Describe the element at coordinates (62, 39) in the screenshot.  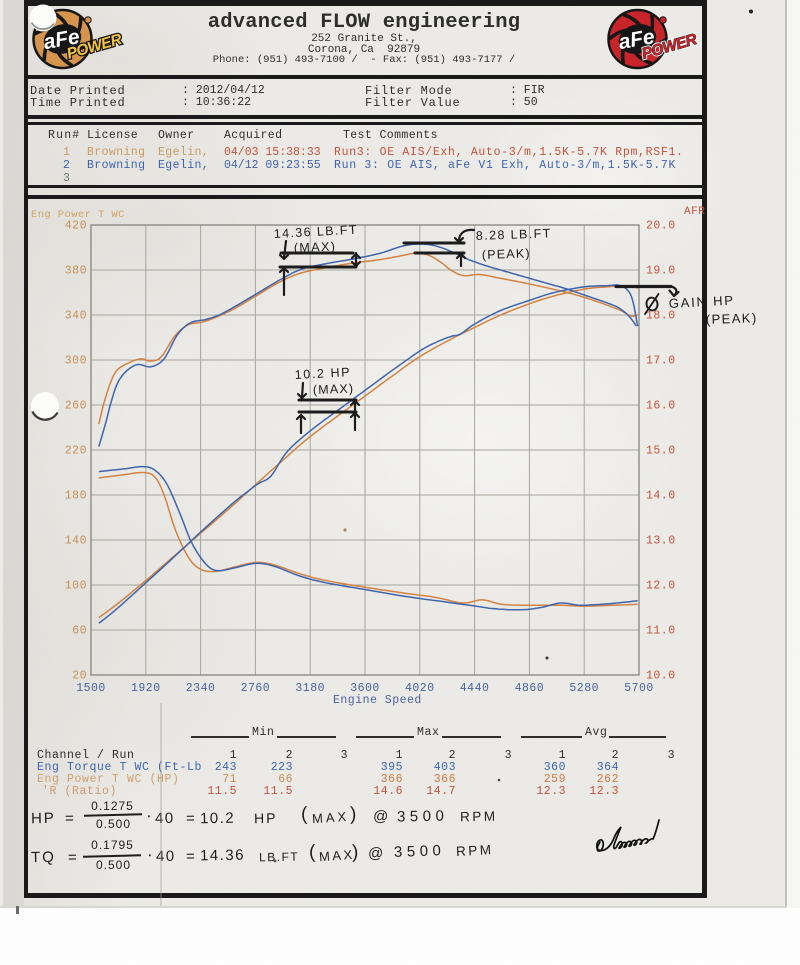
I see `svg-text: aFe` at that location.